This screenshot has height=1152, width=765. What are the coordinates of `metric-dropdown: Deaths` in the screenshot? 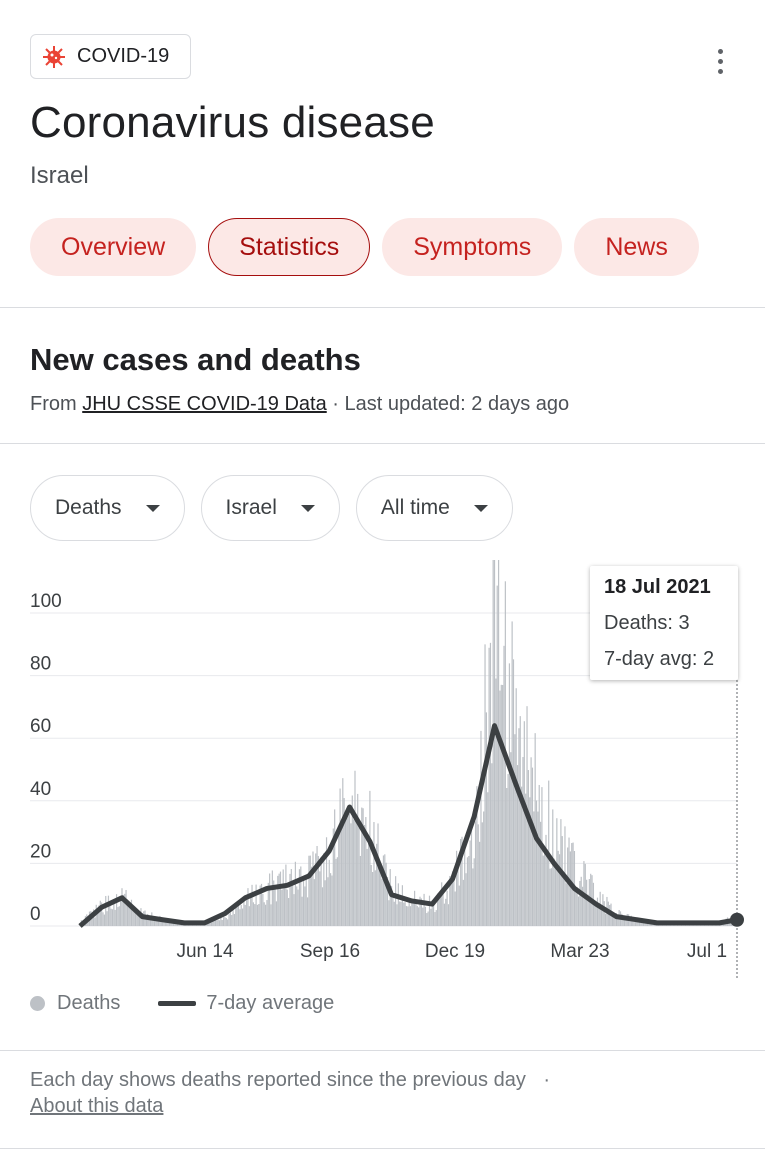 It's located at (107, 508).